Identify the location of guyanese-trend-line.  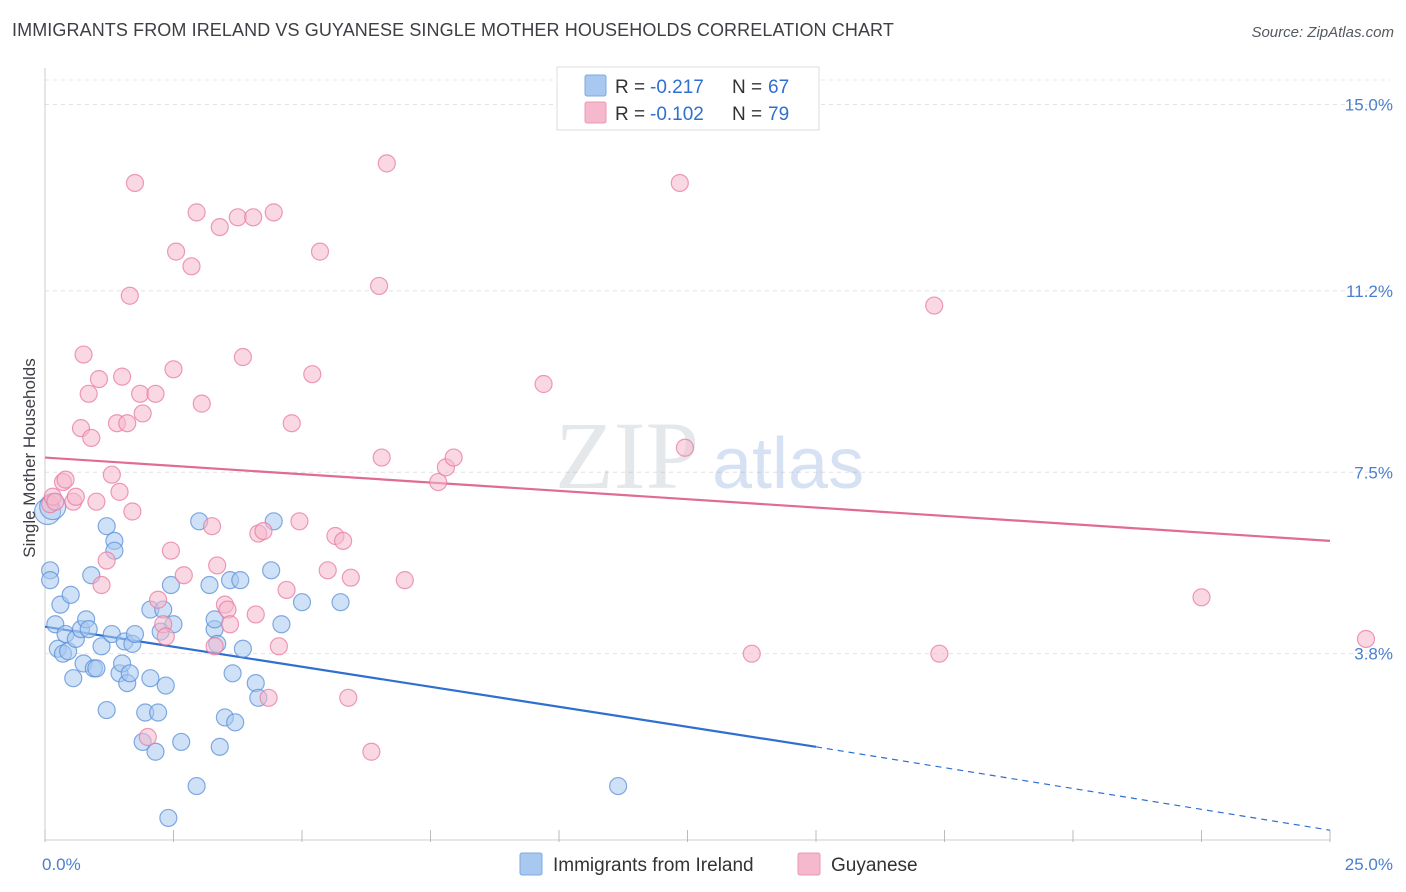
(687, 499).